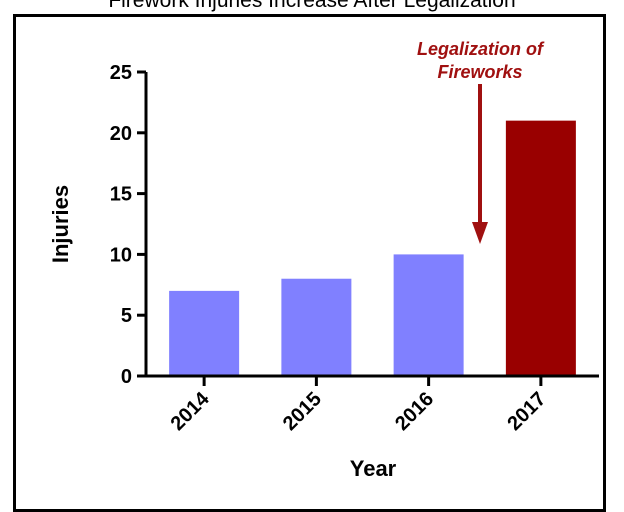 The height and width of the screenshot is (512, 624). I want to click on y-axis-ticks: 0 5 10 15 20 25, so click(128, 225).